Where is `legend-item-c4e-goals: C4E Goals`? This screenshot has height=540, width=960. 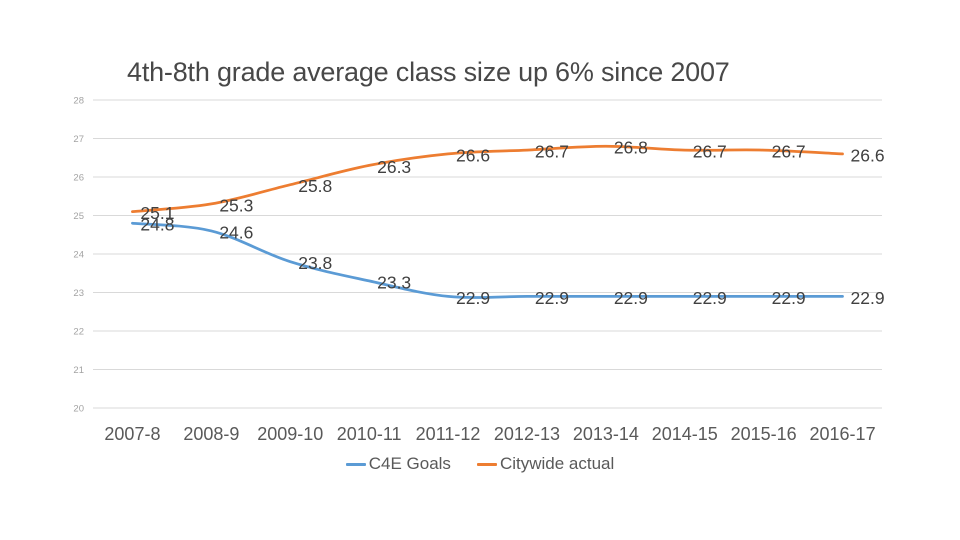 legend-item-c4e-goals: C4E Goals is located at coordinates (398, 464).